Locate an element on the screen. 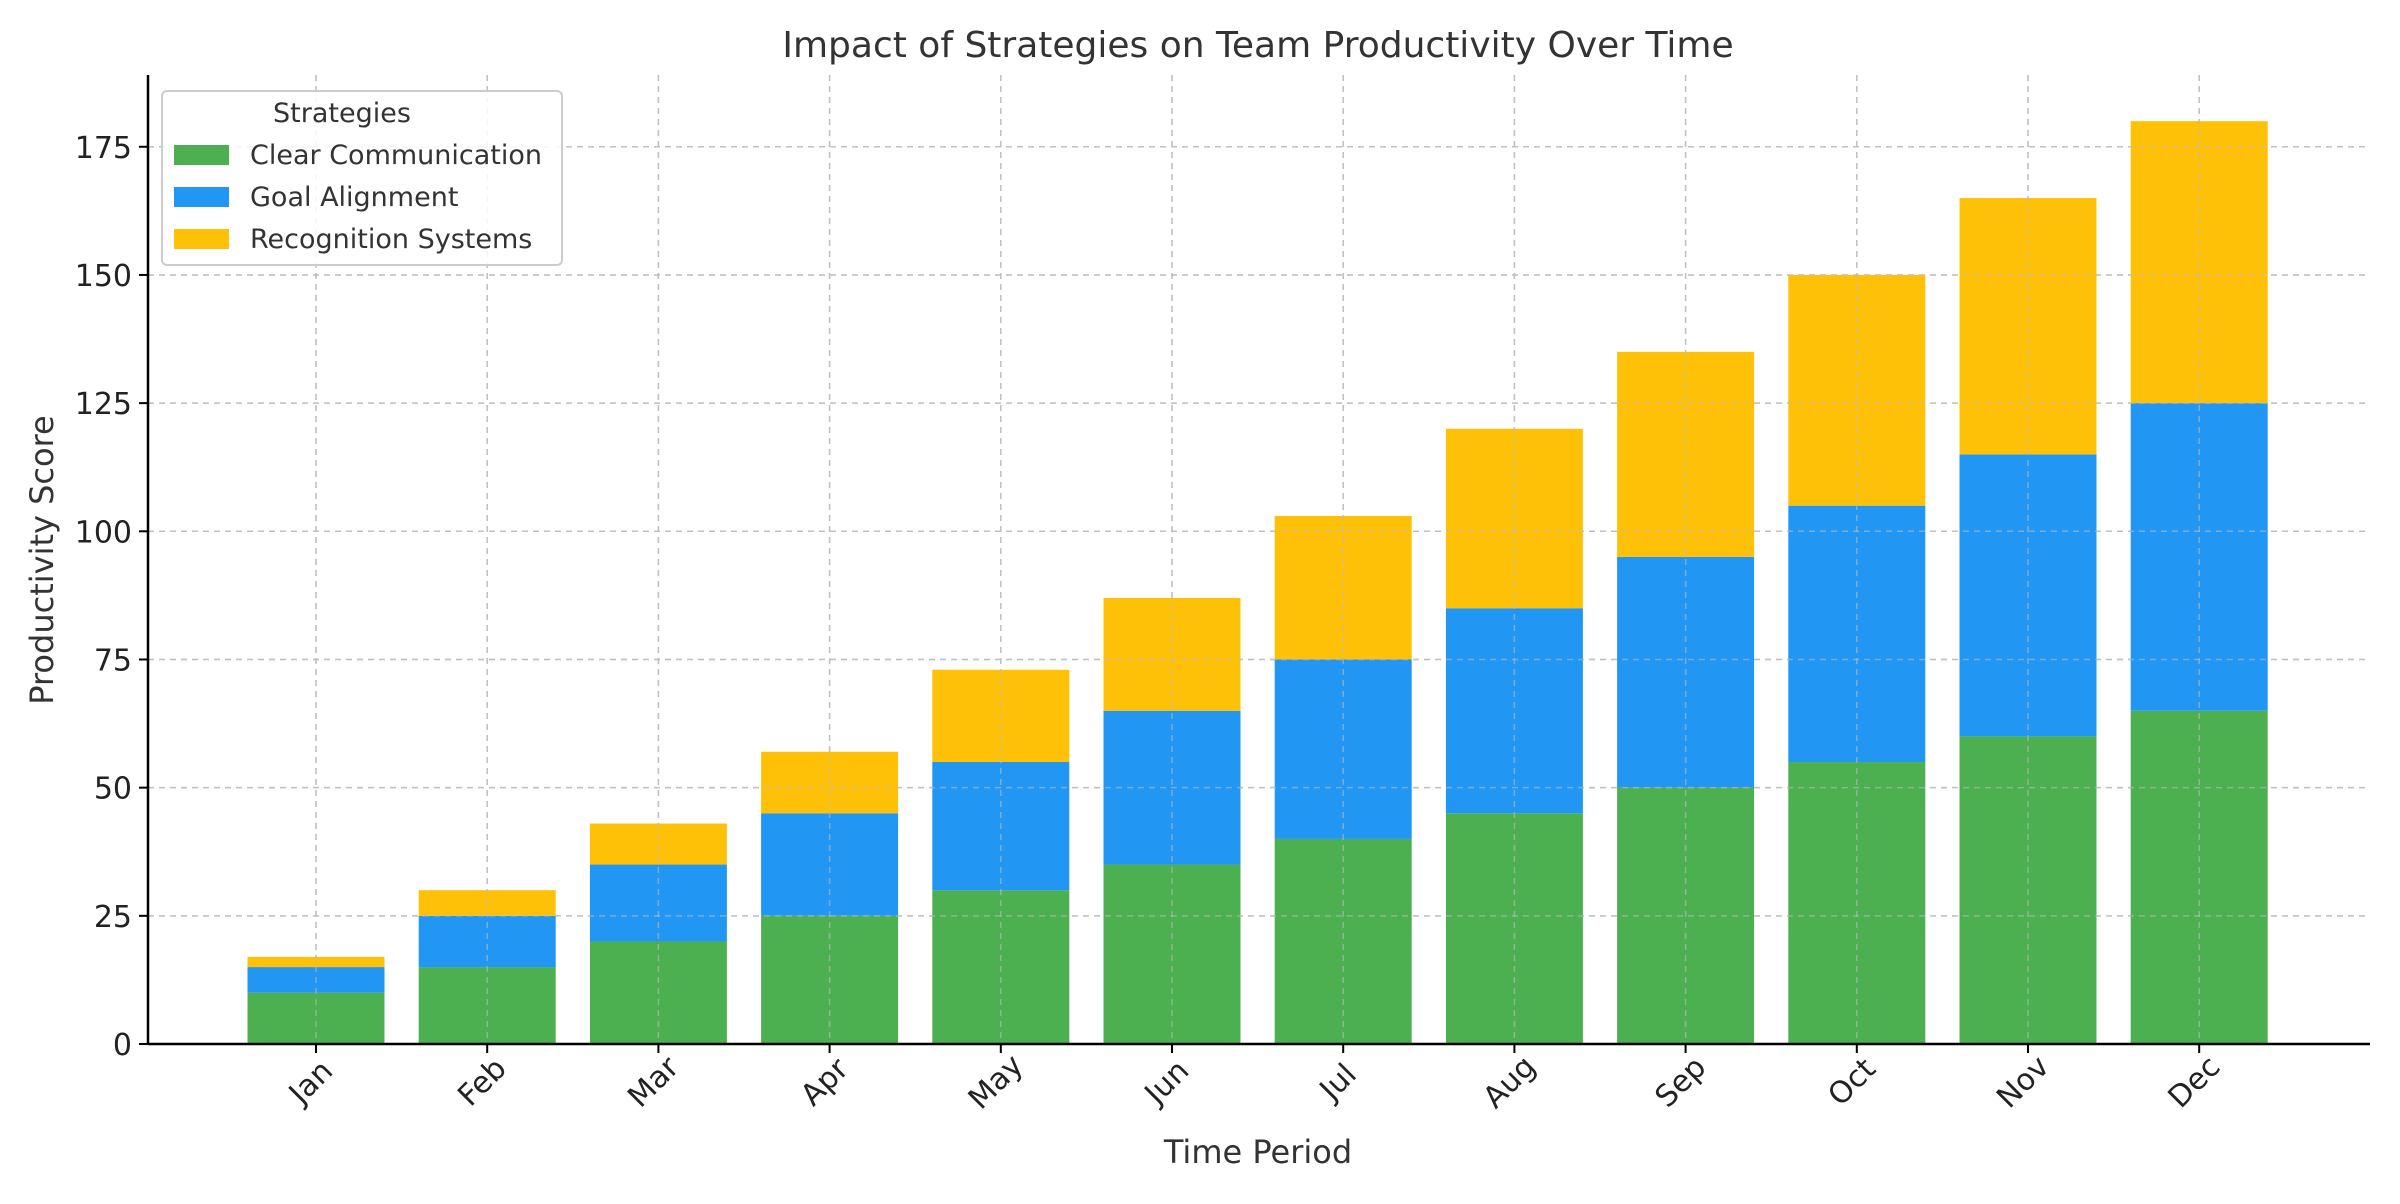 Image resolution: width=2400 pixels, height=1204 pixels. bar-jan-recognition-systems is located at coordinates (316, 962).